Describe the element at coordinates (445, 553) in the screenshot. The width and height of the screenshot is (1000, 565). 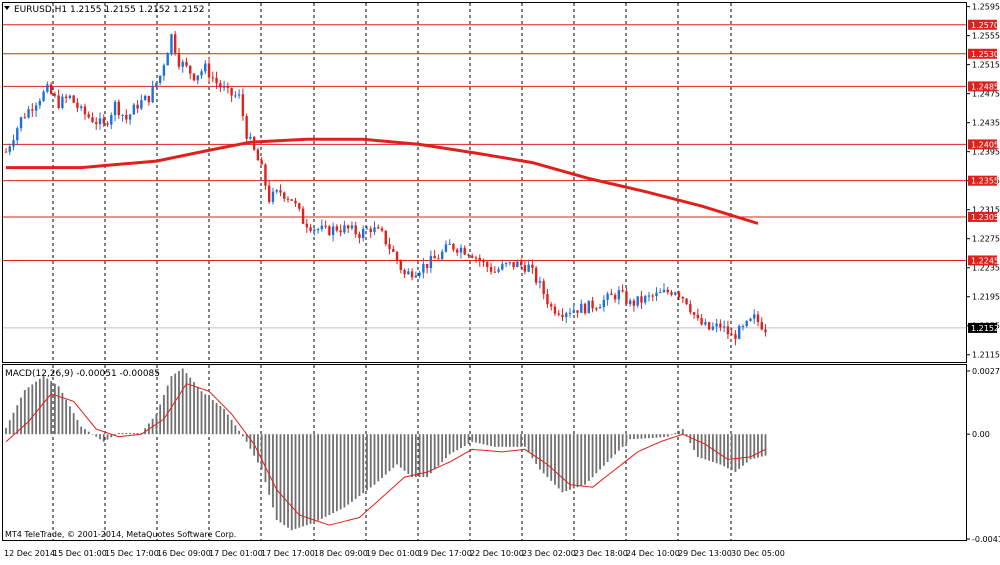
I see `x-tick-label: 19 Dec 17:00` at that location.